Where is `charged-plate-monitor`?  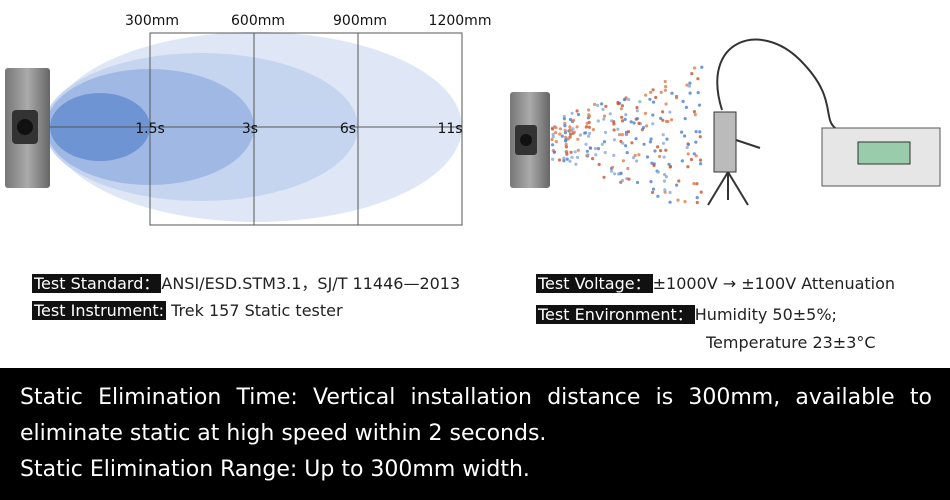
charged-plate-monitor is located at coordinates (824, 122).